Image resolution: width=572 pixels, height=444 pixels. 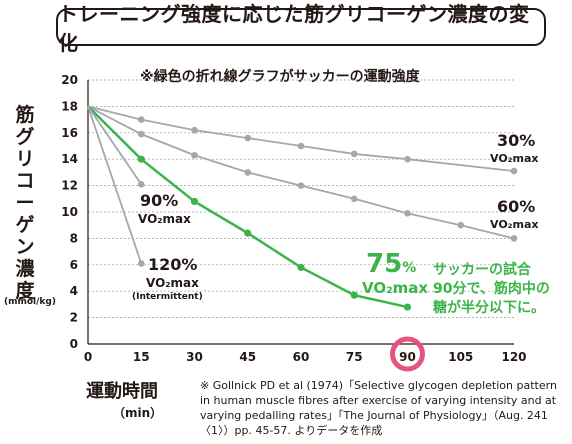 I want to click on series-0-label-0: 30%, so click(x=516, y=140).